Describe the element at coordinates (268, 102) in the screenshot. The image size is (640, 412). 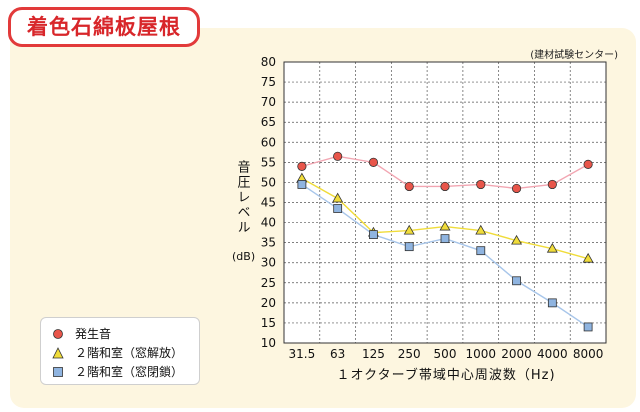
I see `y-tick-label: 70` at that location.